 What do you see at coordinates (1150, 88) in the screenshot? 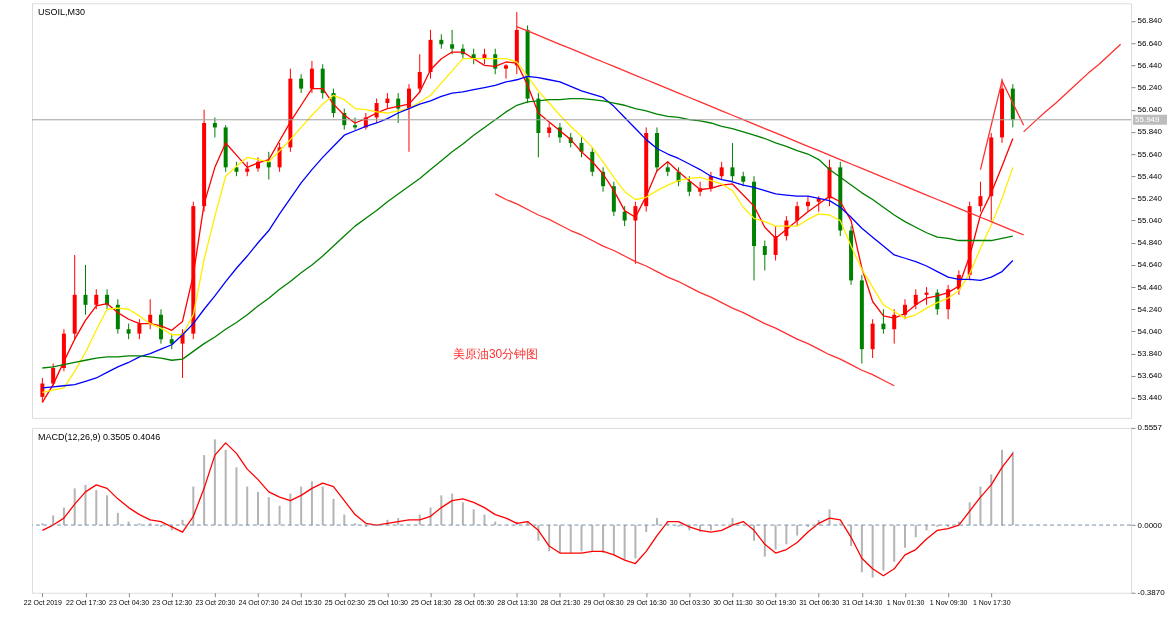
I see `y-tick-label: 56.240` at bounding box center [1150, 88].